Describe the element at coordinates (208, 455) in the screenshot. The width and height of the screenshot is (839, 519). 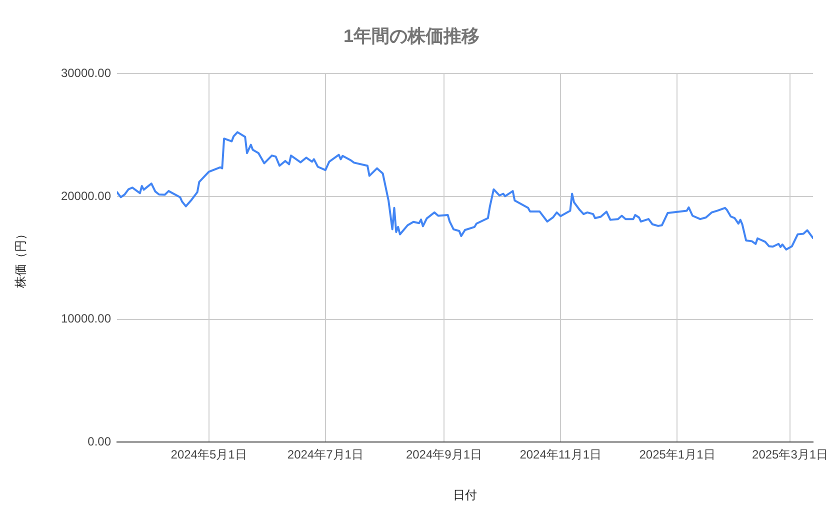
I see `x-tick-label: 2024年5月1日` at that location.